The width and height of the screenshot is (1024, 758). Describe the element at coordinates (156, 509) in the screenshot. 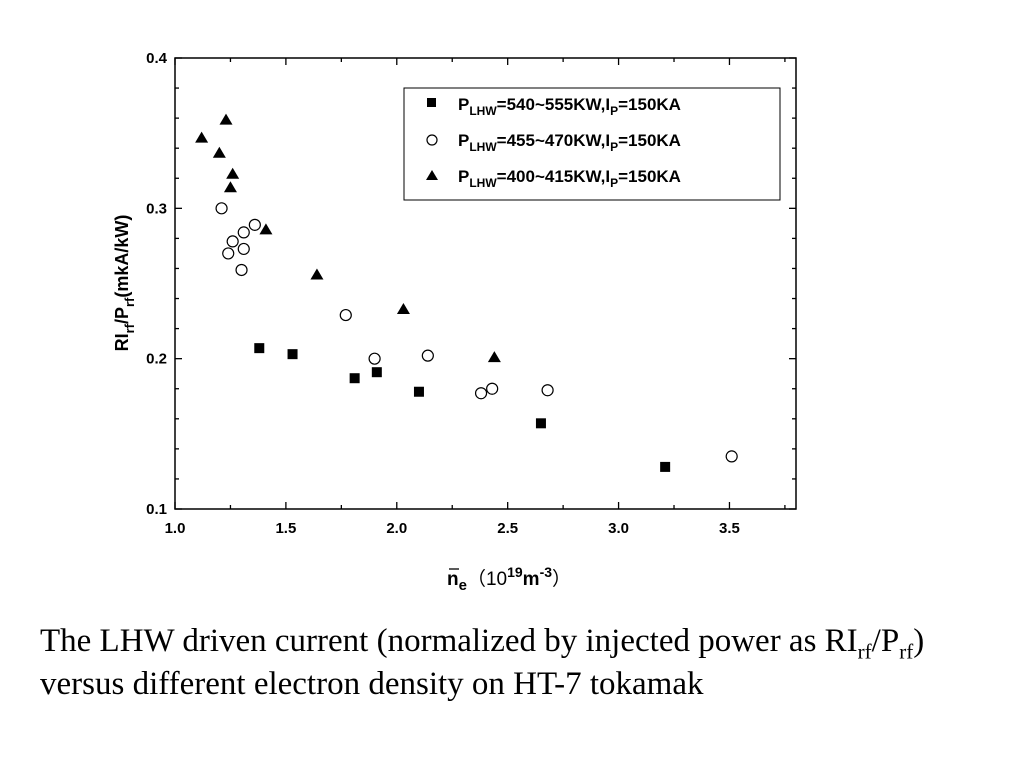

I see `y-tick-label: 0.1` at that location.